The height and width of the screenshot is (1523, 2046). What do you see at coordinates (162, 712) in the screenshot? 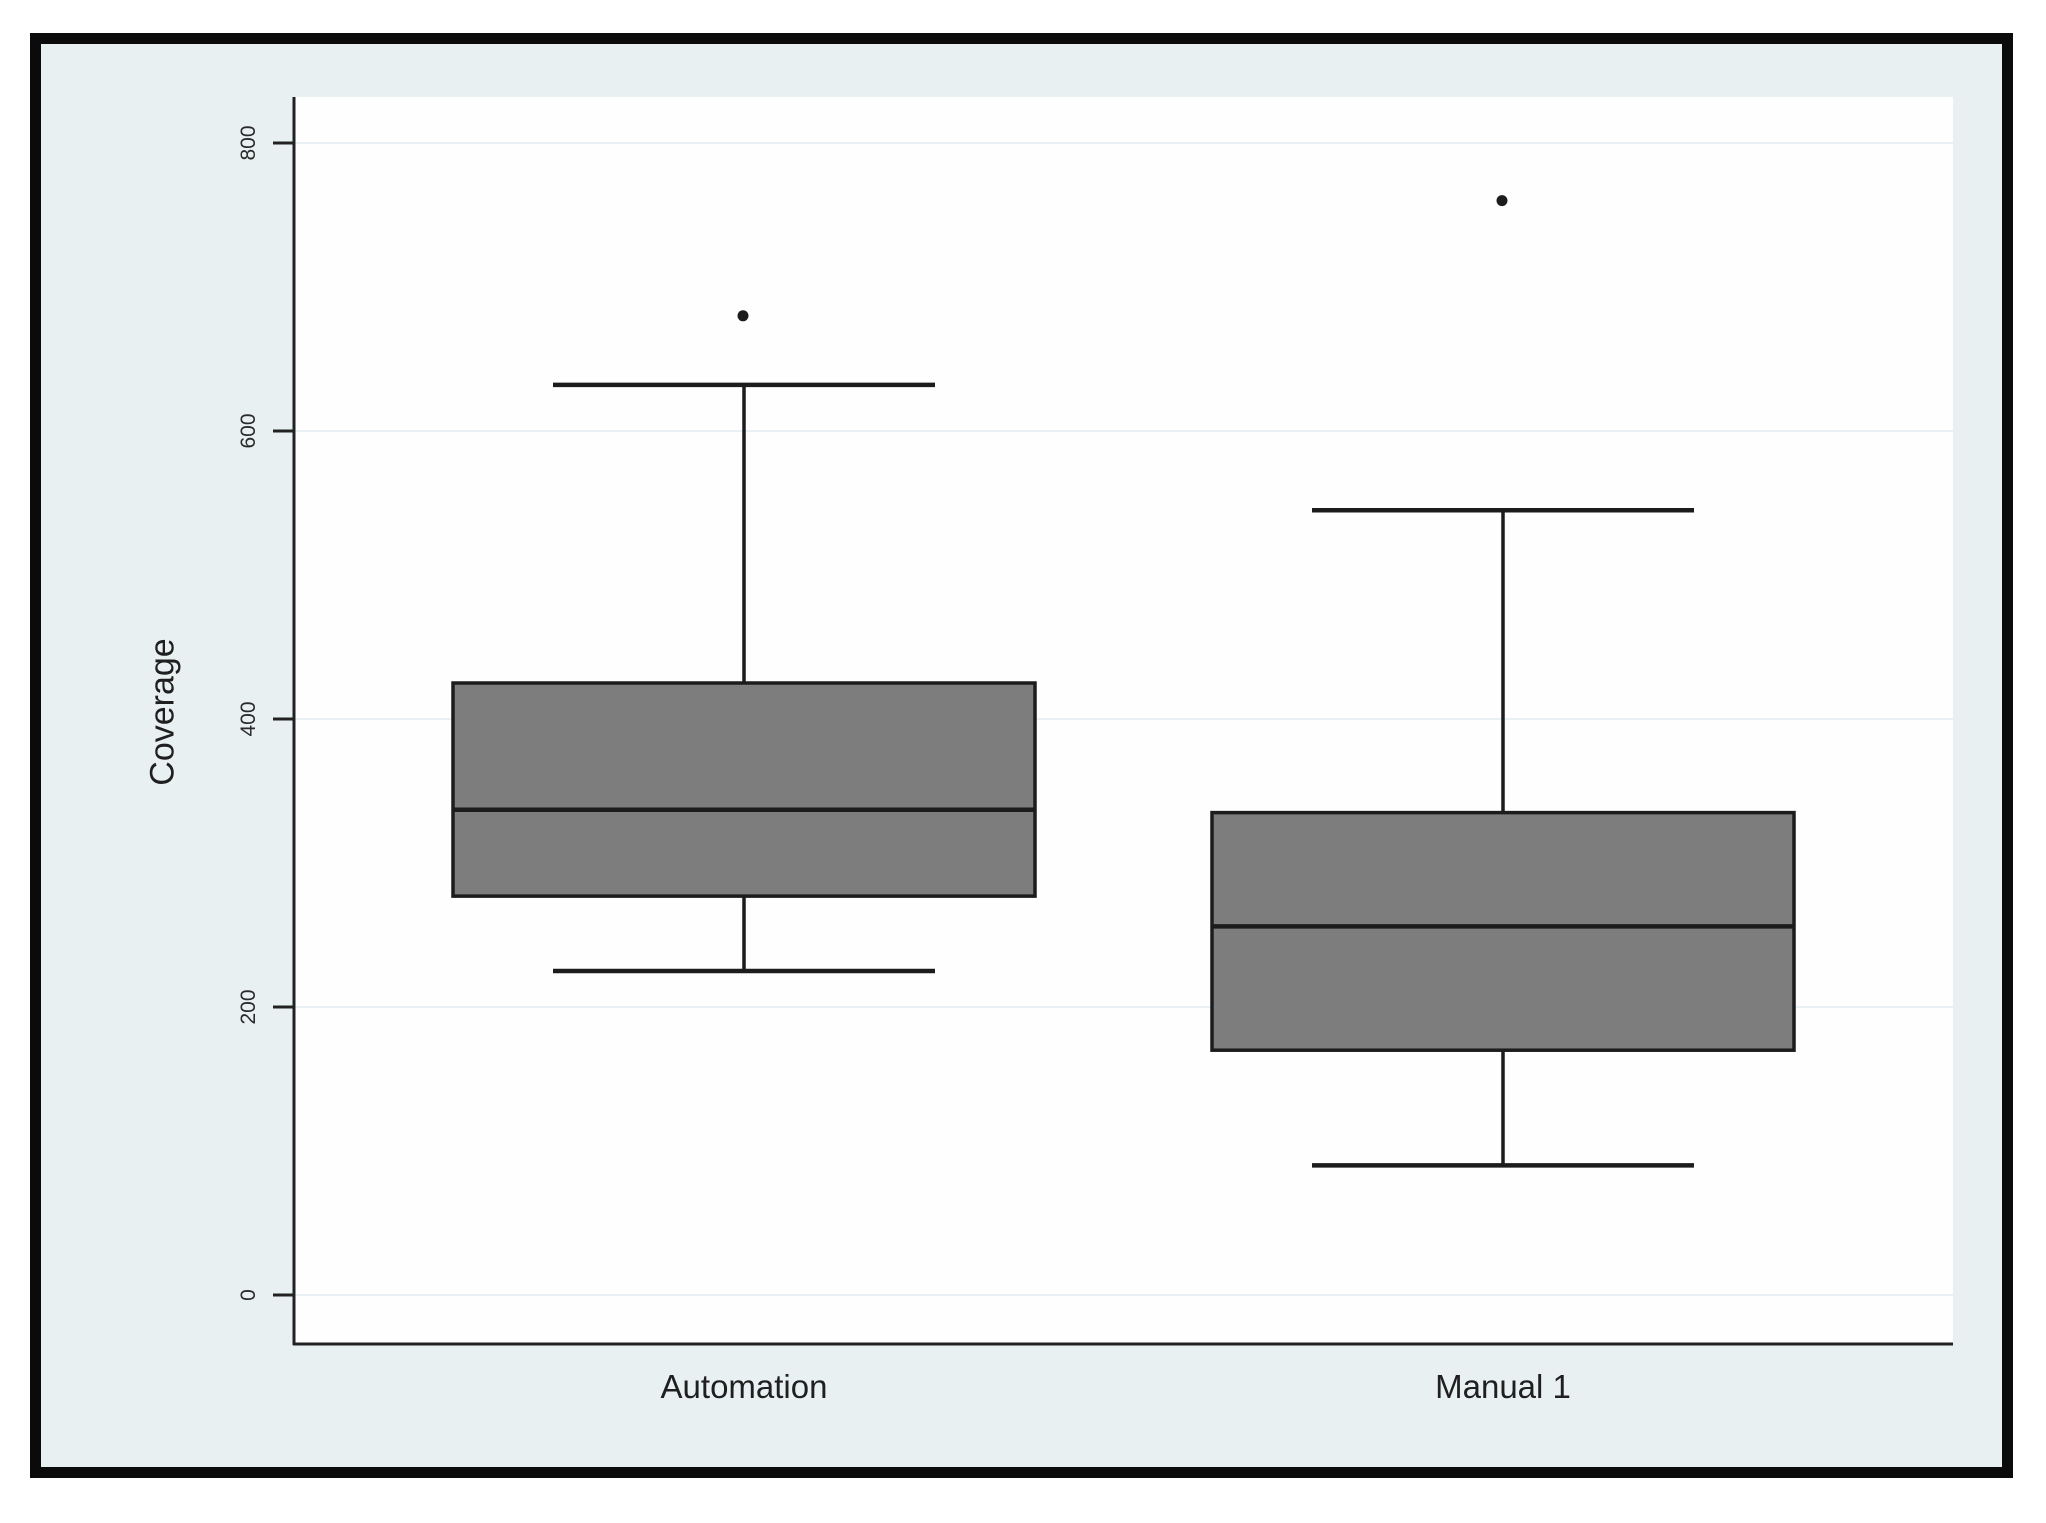
I see `y-axis-title: Coverage` at bounding box center [162, 712].